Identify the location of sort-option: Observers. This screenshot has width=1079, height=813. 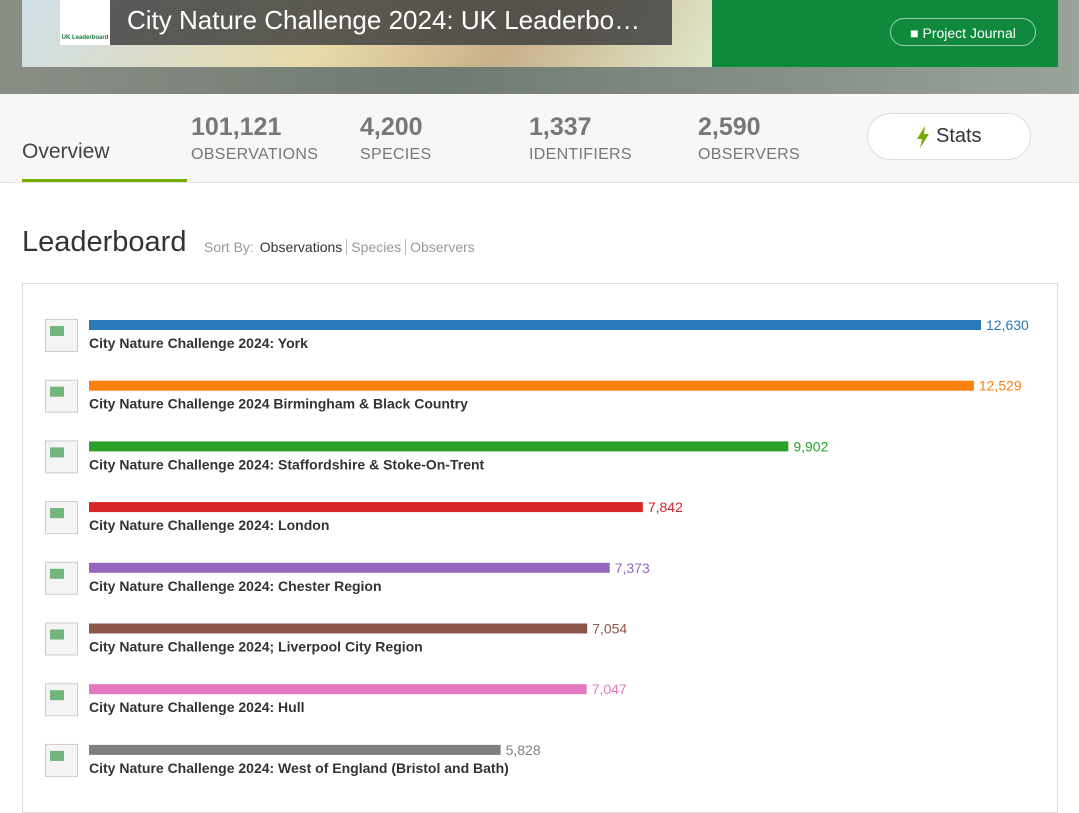
(442, 247).